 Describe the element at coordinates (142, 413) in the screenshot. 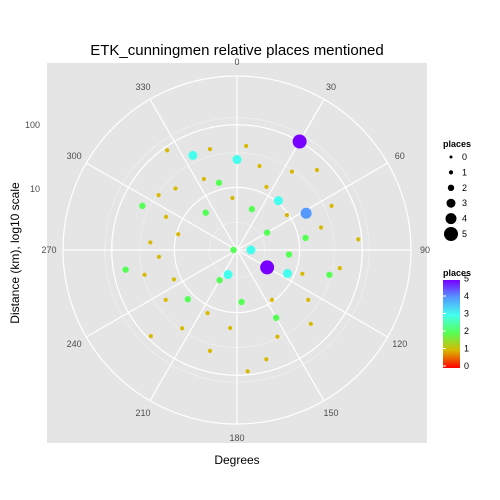

I see `theta-tick-label: 210` at that location.